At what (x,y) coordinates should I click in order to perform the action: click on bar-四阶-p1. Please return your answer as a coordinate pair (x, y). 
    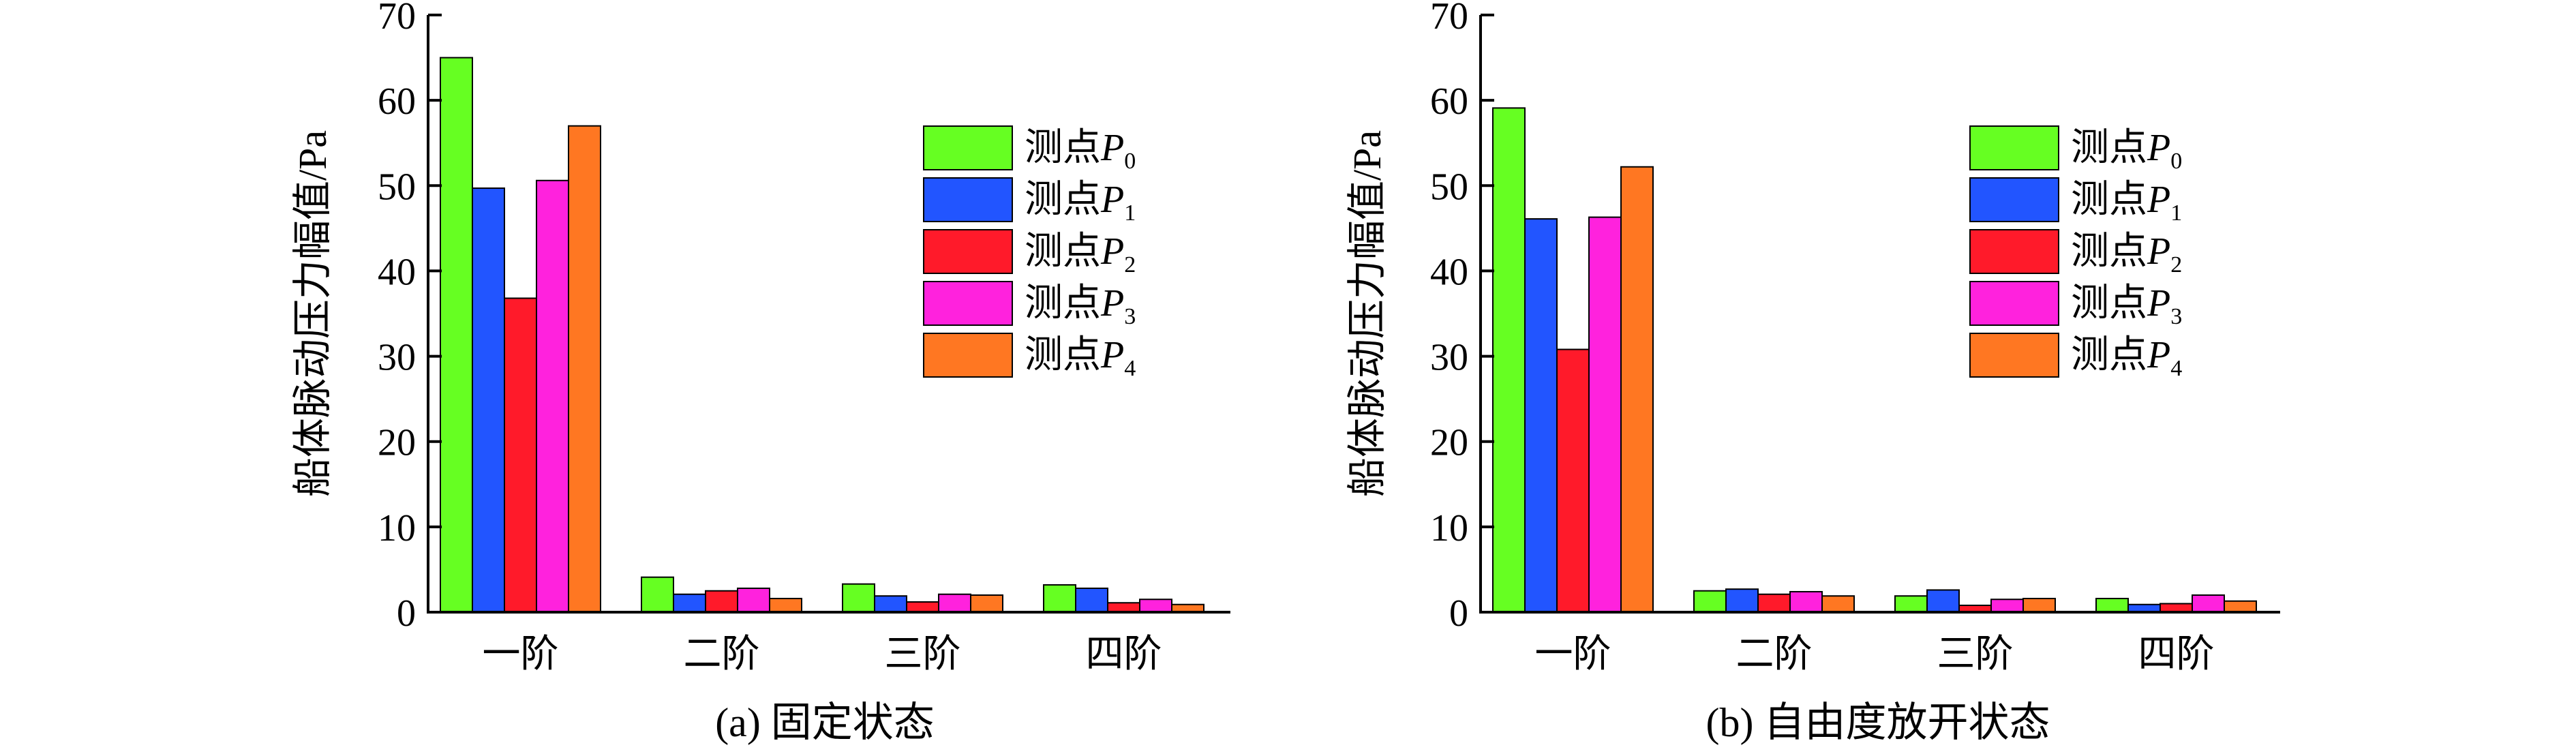
    Looking at the image, I should click on (1092, 600).